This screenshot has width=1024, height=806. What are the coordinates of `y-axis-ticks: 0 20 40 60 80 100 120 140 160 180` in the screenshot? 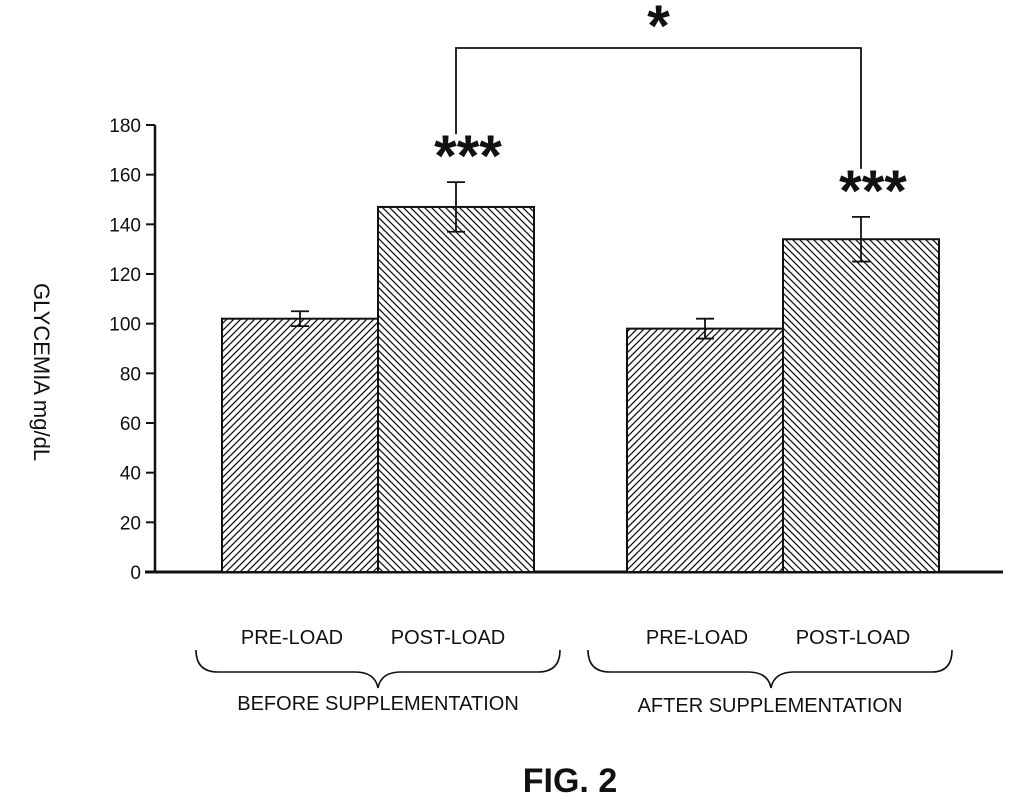 It's located at (132, 350).